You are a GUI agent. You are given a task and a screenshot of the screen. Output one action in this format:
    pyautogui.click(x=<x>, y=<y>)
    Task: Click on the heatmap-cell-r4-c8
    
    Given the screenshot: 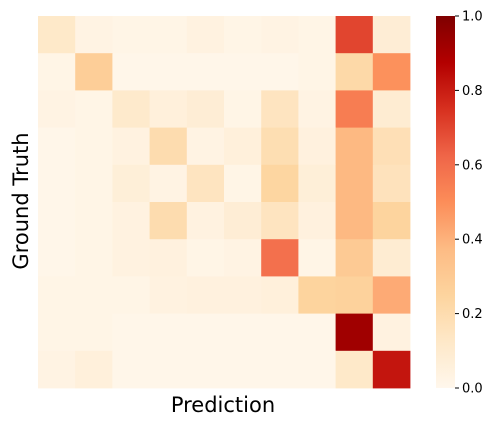 What is the action you would take?
    pyautogui.click(x=354, y=183)
    